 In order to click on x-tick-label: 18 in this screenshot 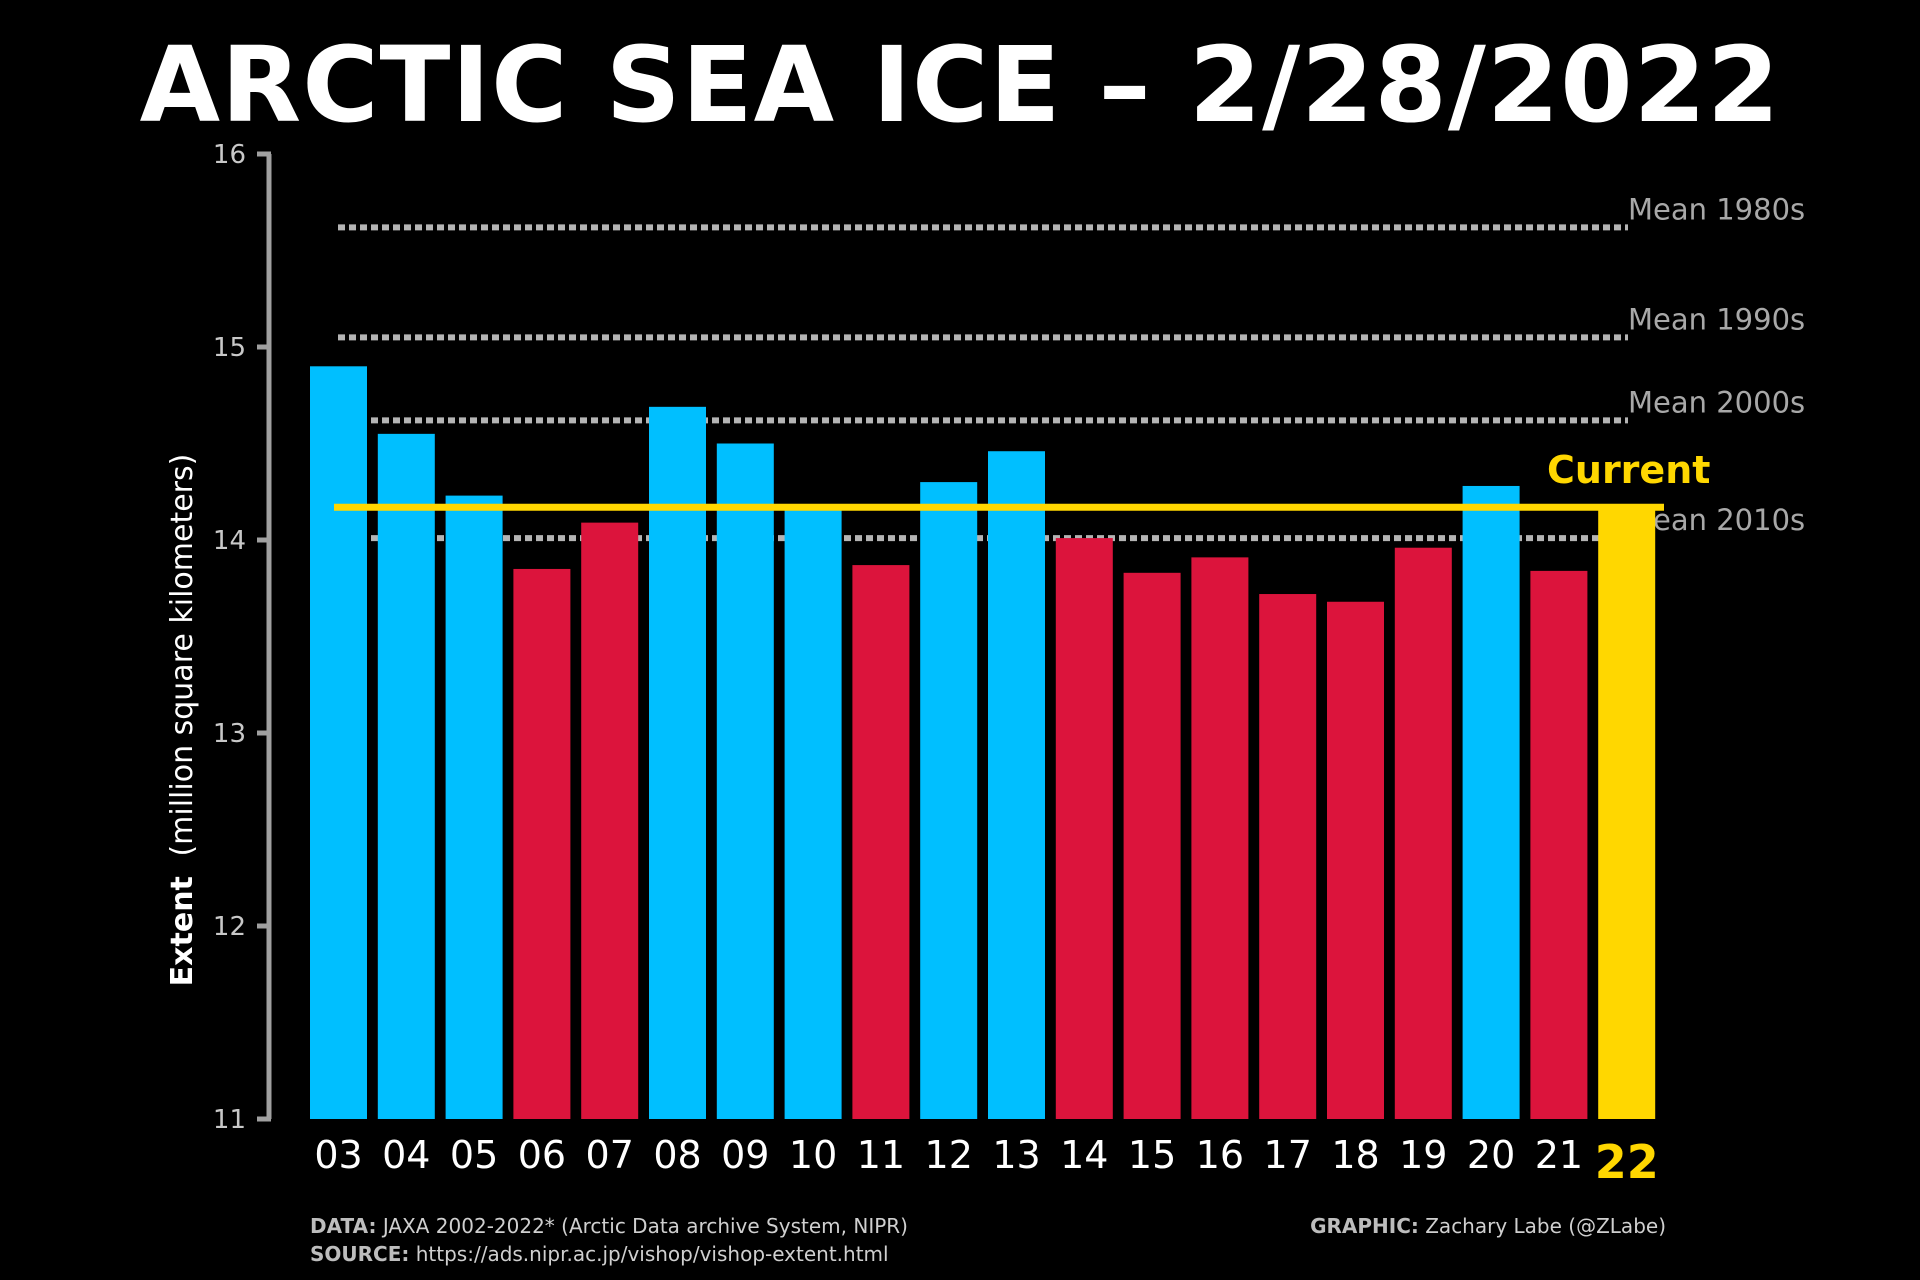, I will do `click(1355, 1155)`.